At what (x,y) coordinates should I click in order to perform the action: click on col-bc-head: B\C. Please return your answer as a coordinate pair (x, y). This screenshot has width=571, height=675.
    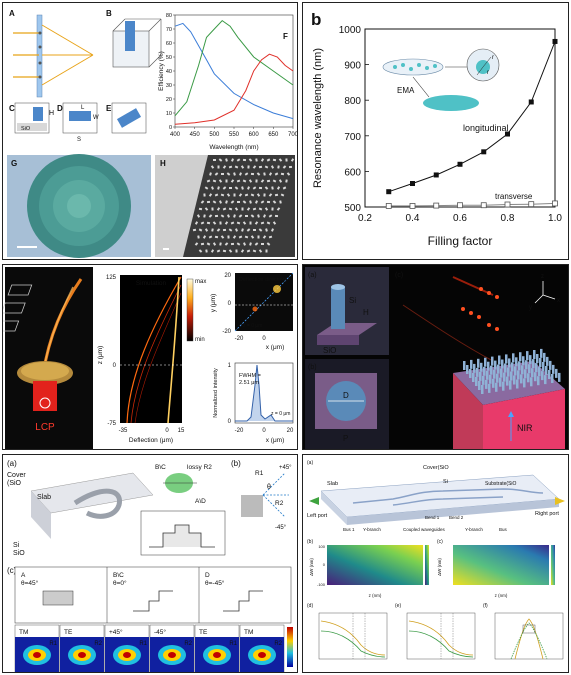
    Looking at the image, I should click on (118, 575).